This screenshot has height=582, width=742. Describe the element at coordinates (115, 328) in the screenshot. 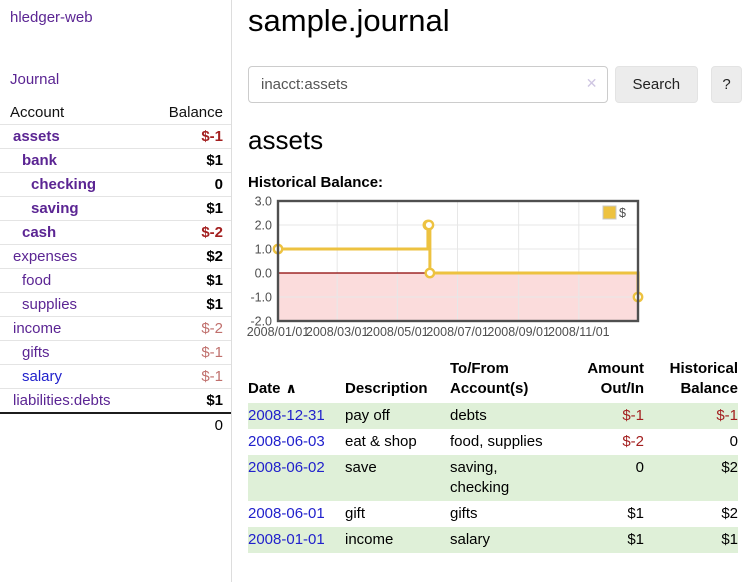

I see `account-row: income $-2` at that location.